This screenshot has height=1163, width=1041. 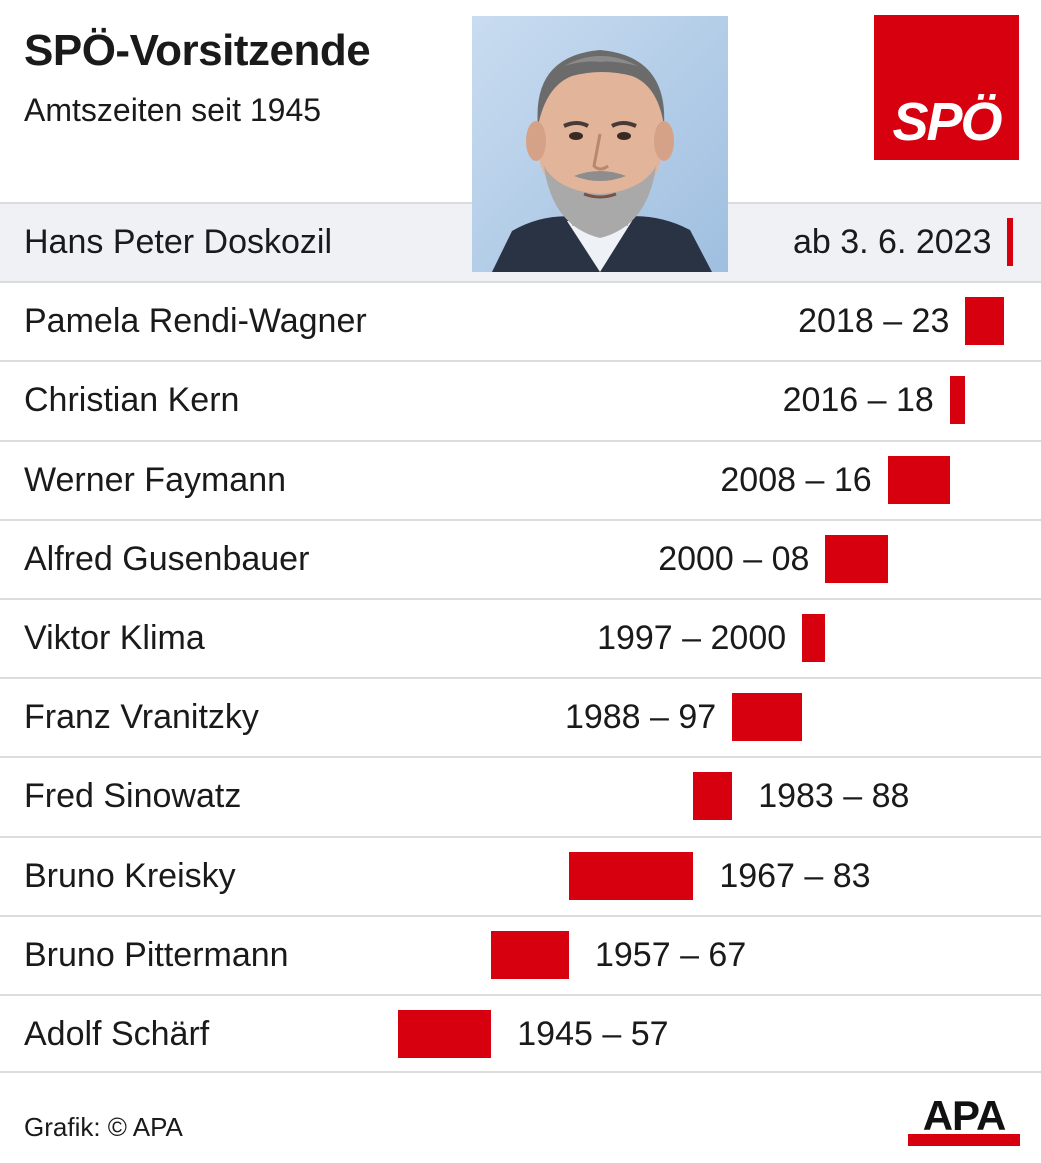 I want to click on apa-logo-text: APA, so click(x=964, y=1115).